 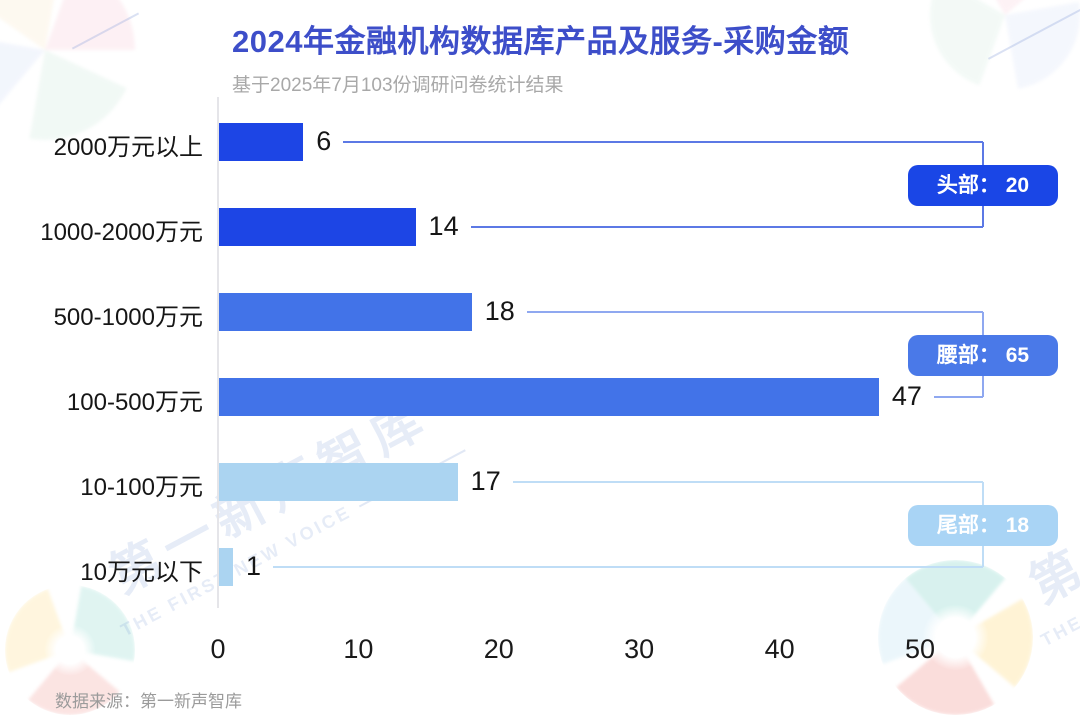 I want to click on x-tick-label: 30, so click(x=639, y=649).